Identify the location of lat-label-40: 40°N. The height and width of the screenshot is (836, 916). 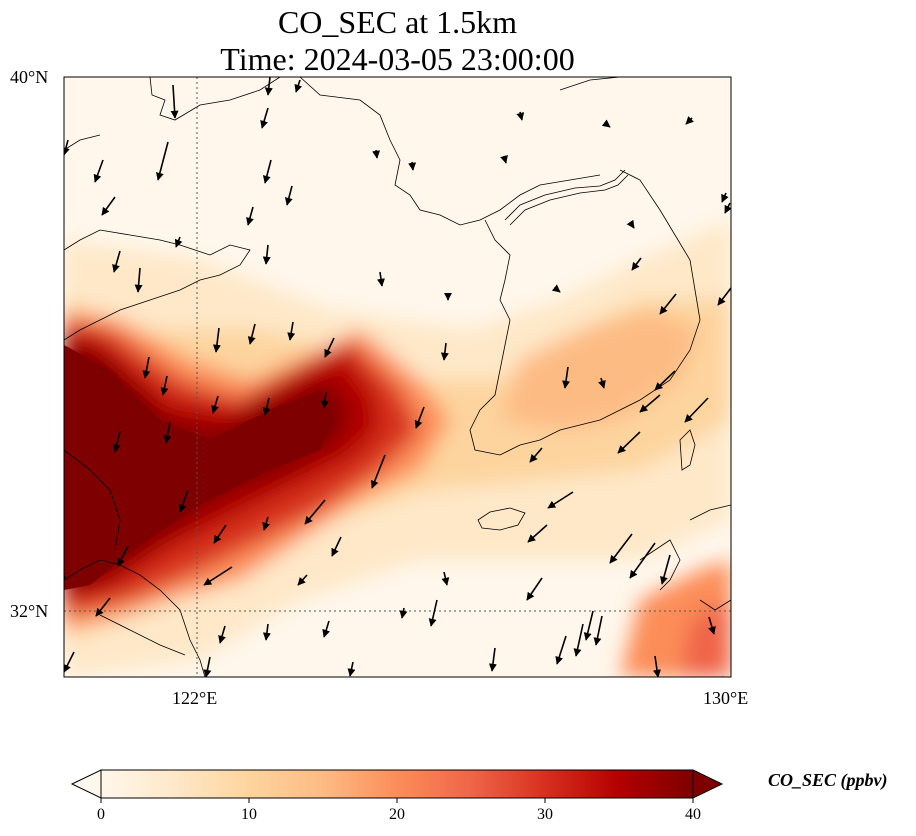
(29, 77).